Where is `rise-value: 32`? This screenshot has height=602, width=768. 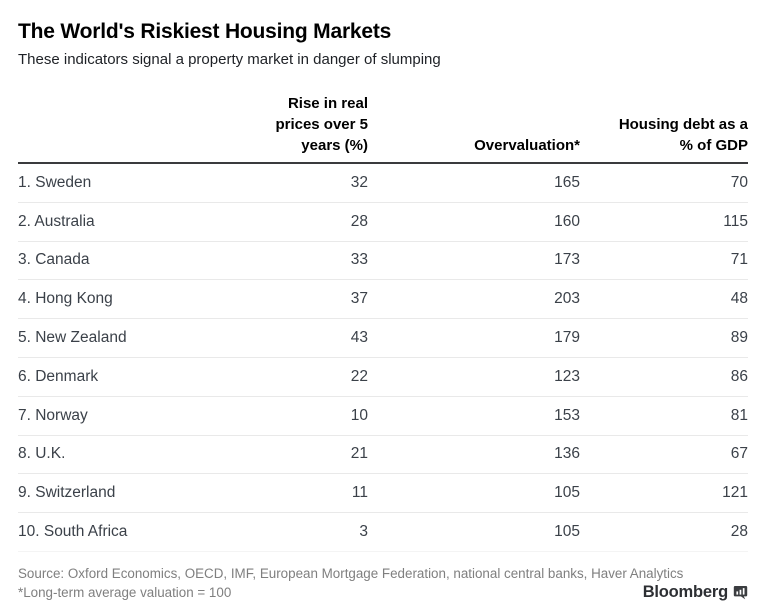
rise-value: 32 is located at coordinates (359, 182).